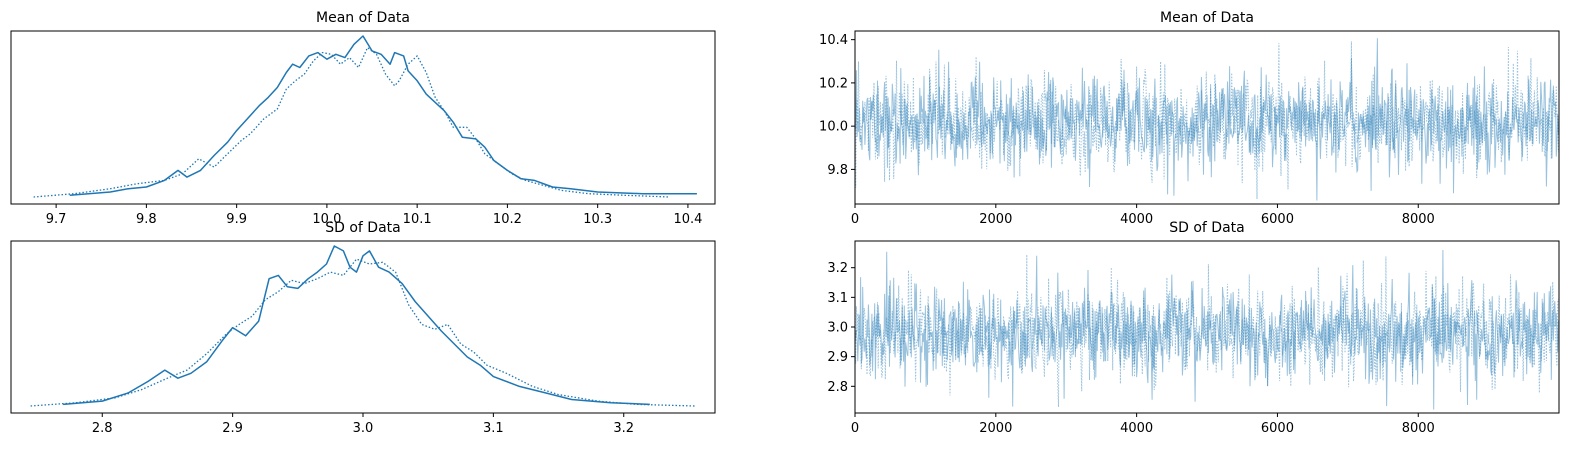 This screenshot has height=449, width=1569. What do you see at coordinates (146, 219) in the screenshot?
I see `x-tick-label: 9.8` at bounding box center [146, 219].